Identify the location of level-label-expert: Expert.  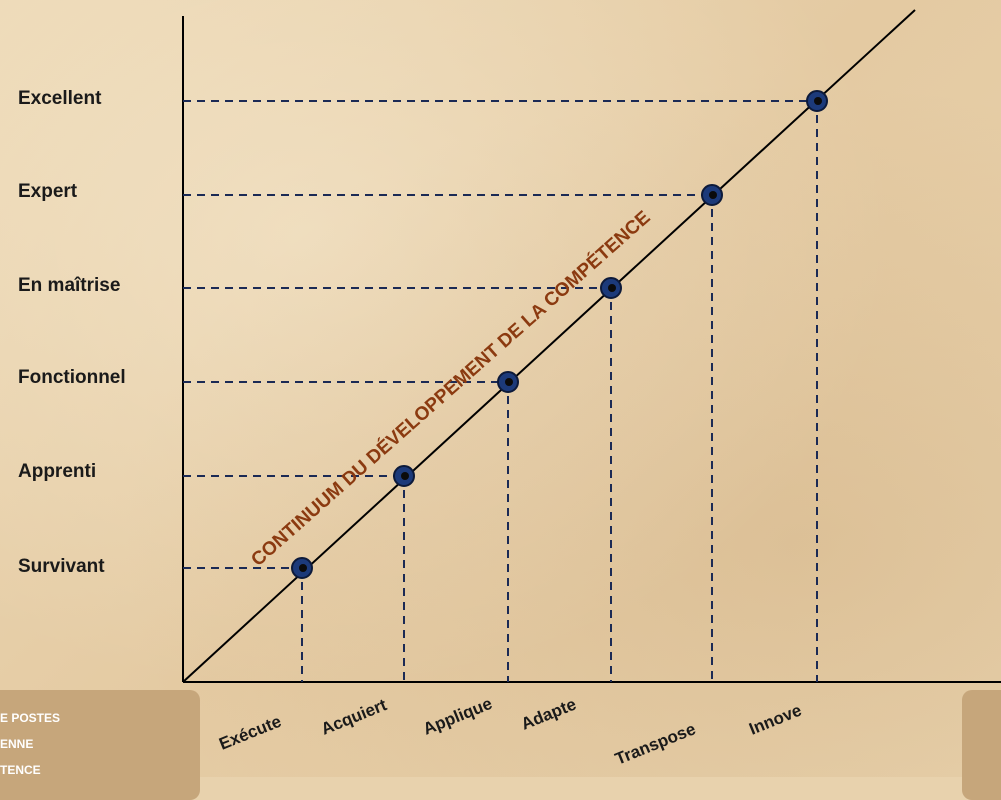
(48, 191).